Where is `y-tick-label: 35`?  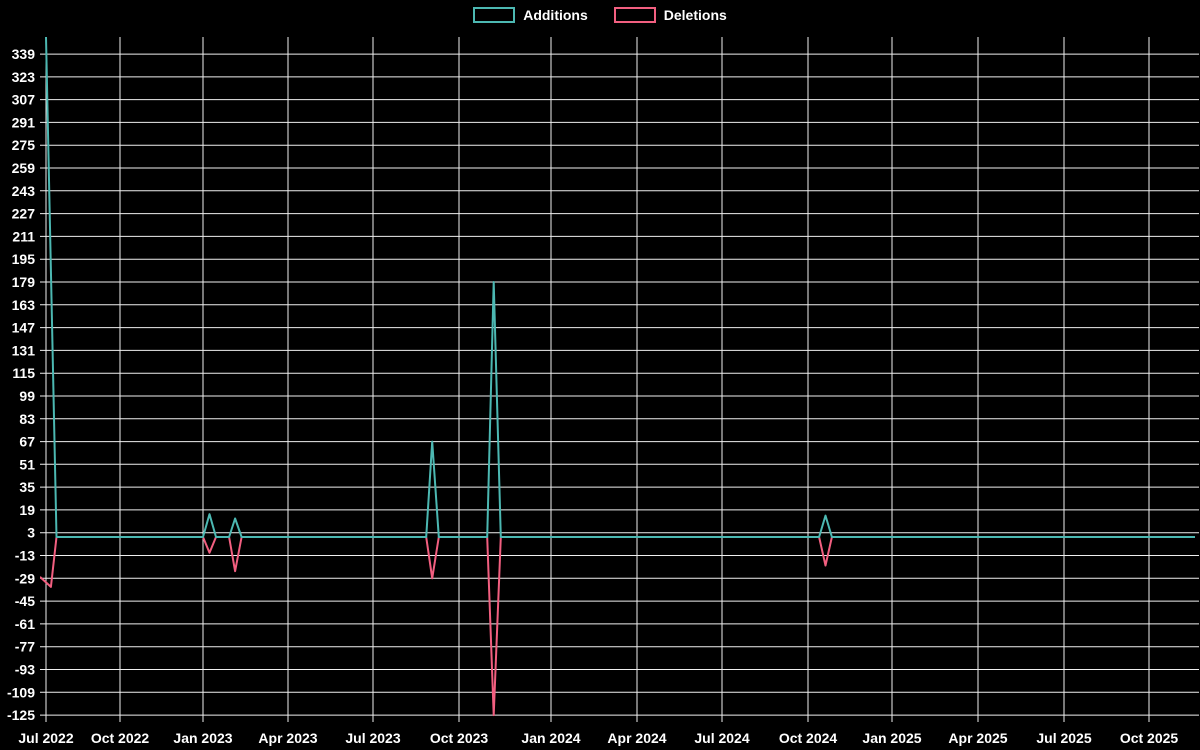
y-tick-label: 35 is located at coordinates (27, 487).